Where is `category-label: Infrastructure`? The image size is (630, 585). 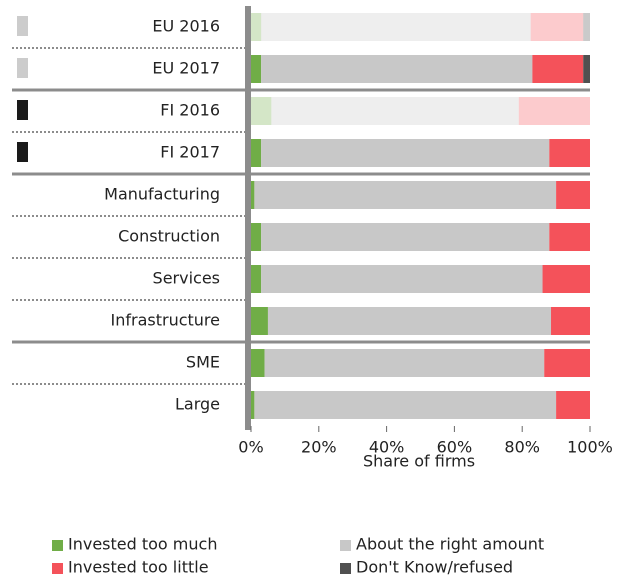
category-label: Infrastructure is located at coordinates (165, 320).